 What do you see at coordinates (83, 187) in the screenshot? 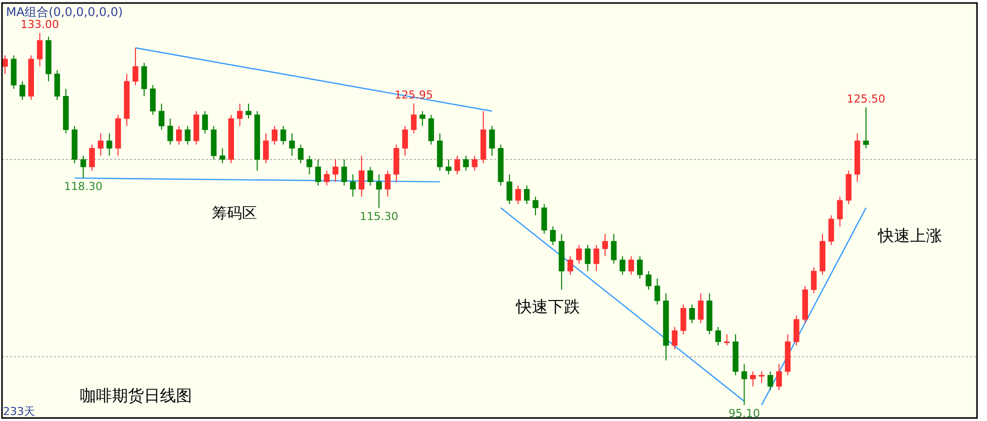
I see `annotation: 118.30` at bounding box center [83, 187].